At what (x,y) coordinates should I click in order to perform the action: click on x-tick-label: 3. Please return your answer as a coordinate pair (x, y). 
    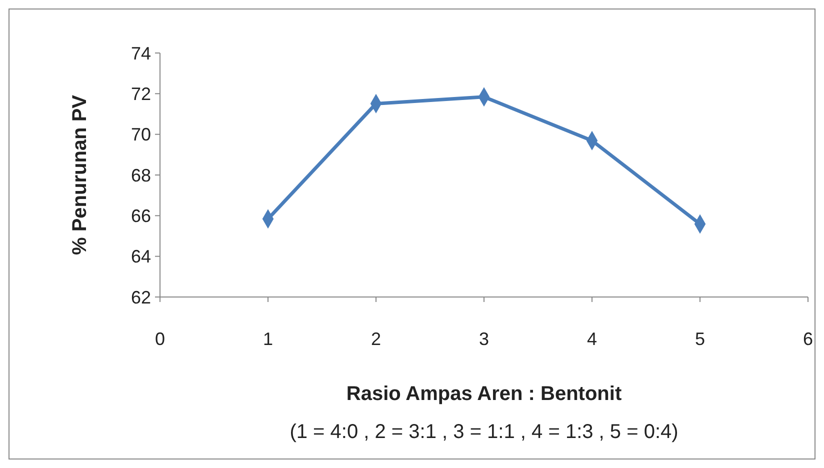
    Looking at the image, I should click on (484, 339).